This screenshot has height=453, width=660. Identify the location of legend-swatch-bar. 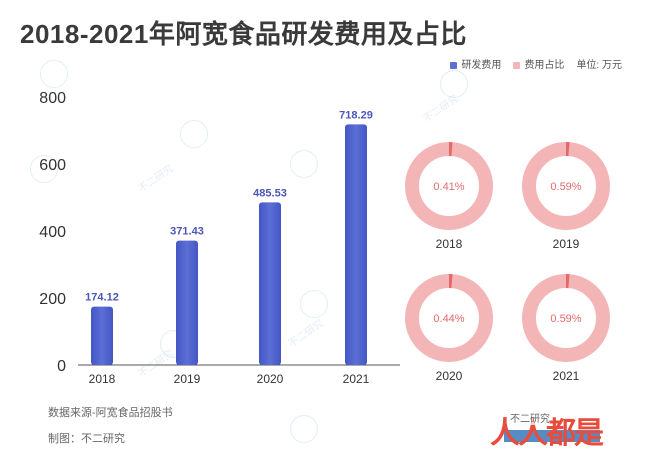
(454, 65).